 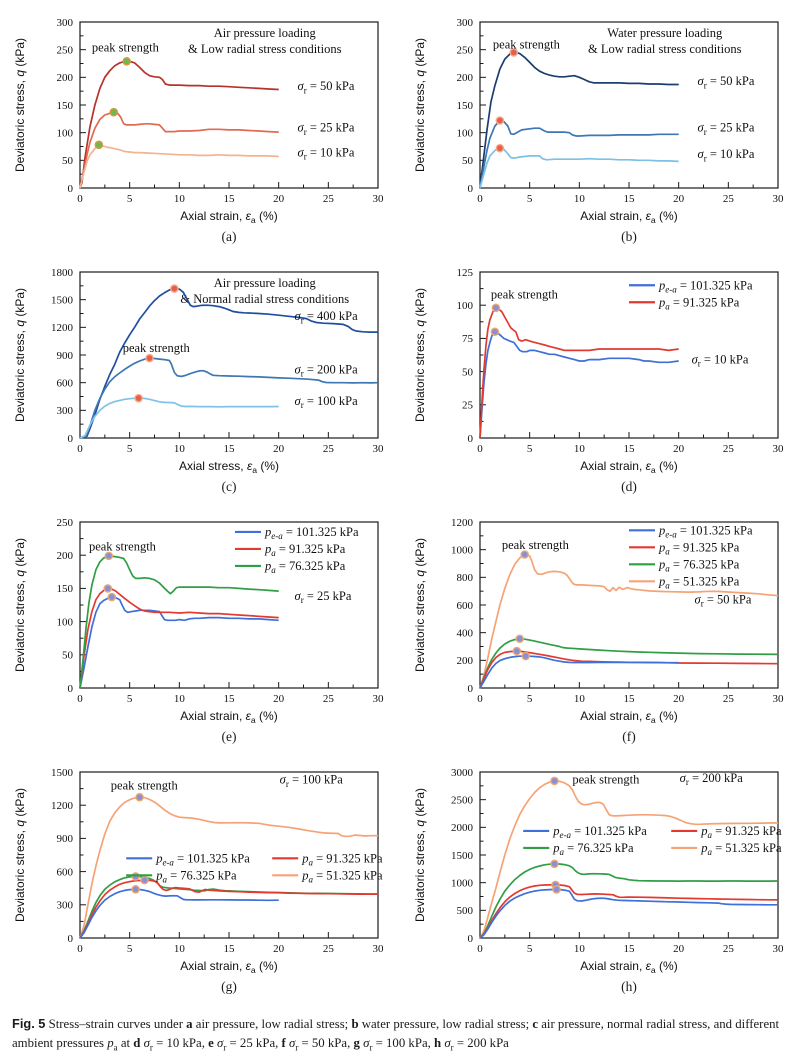 What do you see at coordinates (264, 299) in the screenshot?
I see `svg-text:& Normal radial stress conditi: & Normal radial stress conditions` at bounding box center [264, 299].